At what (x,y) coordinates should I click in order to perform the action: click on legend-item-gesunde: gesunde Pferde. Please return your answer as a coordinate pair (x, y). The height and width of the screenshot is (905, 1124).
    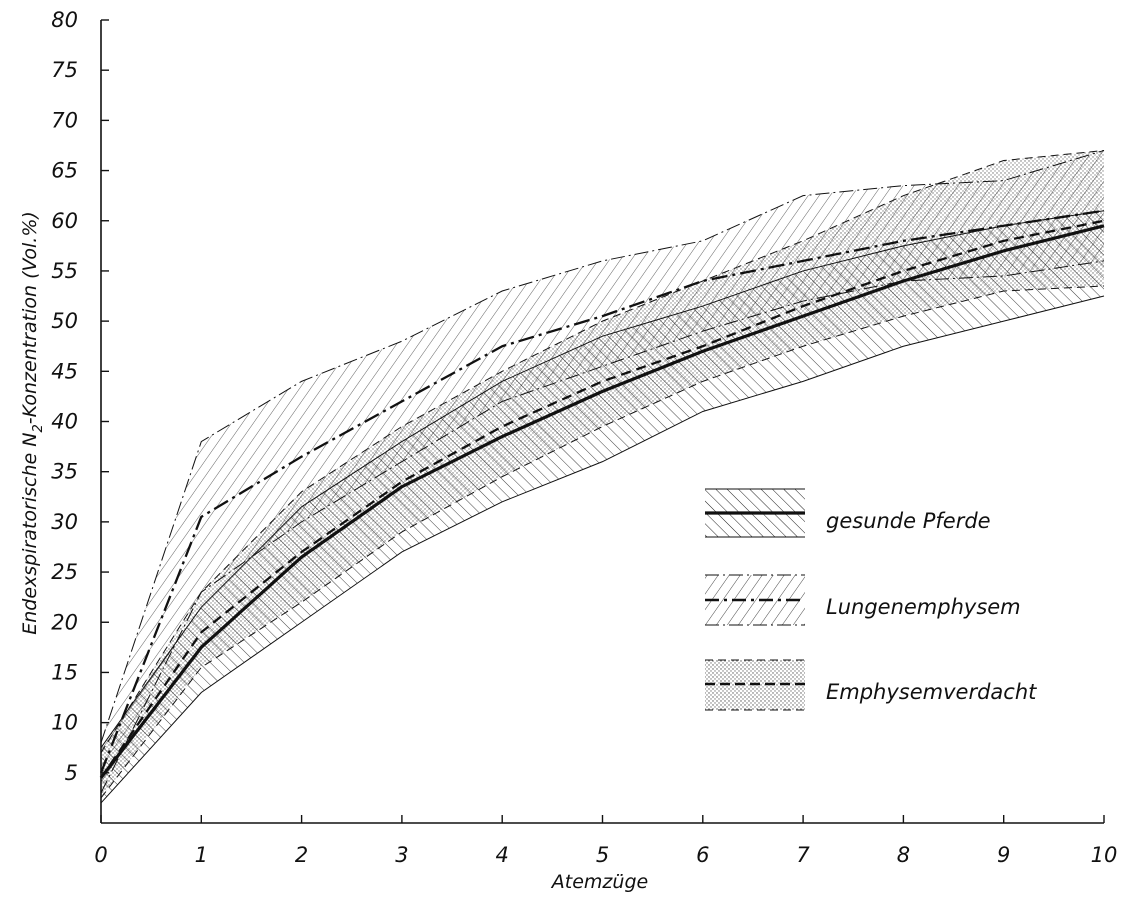
    Looking at the image, I should click on (848, 513).